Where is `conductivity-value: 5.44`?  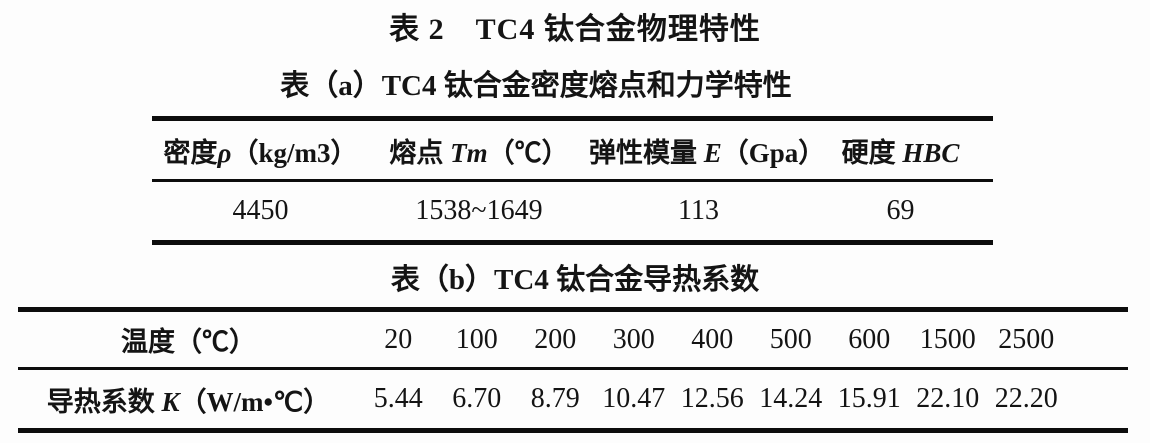 conductivity-value: 5.44 is located at coordinates (398, 398).